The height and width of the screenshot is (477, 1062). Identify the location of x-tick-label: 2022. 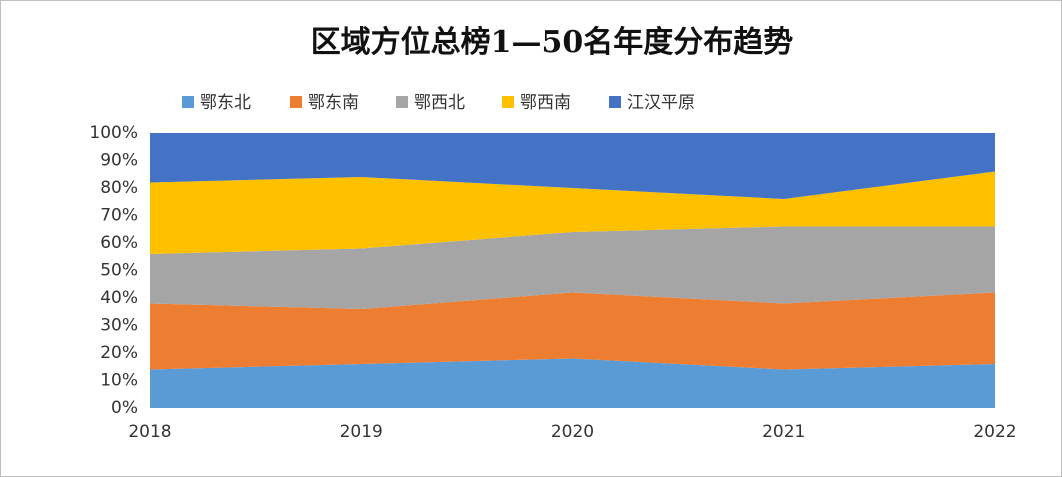
(994, 432).